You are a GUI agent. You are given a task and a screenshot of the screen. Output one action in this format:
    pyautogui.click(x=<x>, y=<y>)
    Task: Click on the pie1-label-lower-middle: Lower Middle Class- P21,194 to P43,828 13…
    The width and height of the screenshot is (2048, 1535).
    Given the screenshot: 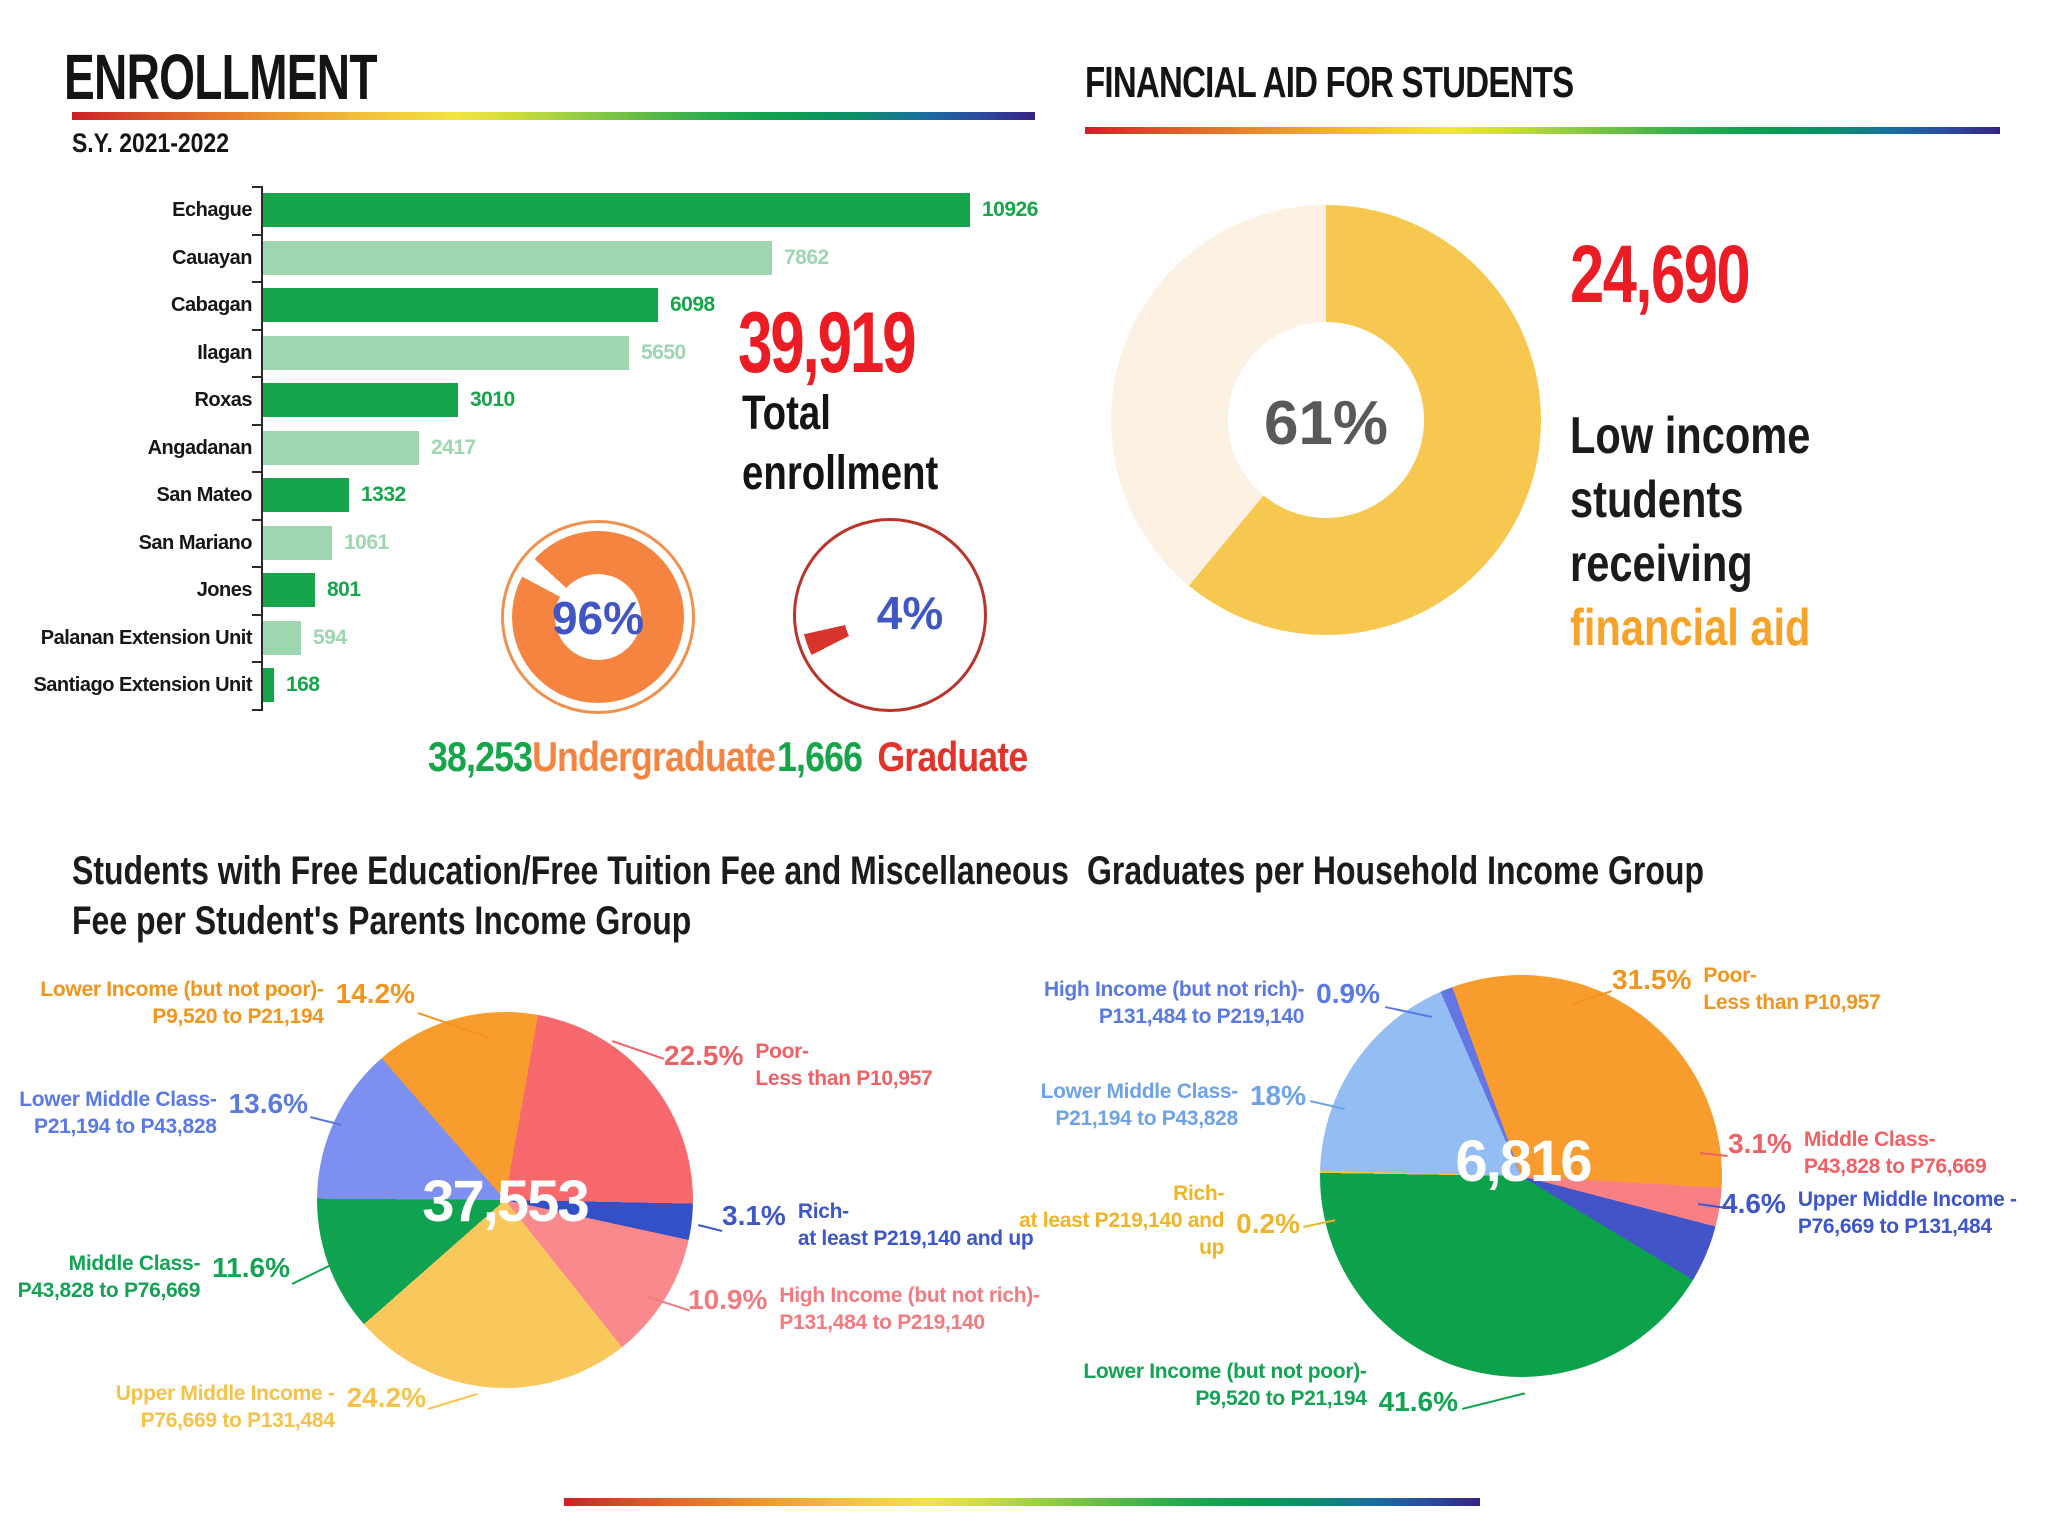 What is the action you would take?
    pyautogui.click(x=163, y=1113)
    